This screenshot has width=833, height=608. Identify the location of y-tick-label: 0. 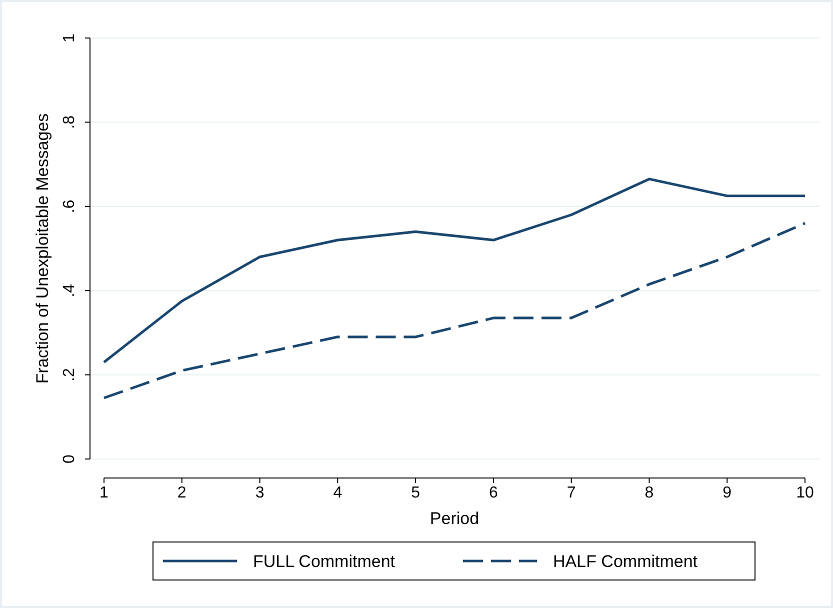
(69, 459).